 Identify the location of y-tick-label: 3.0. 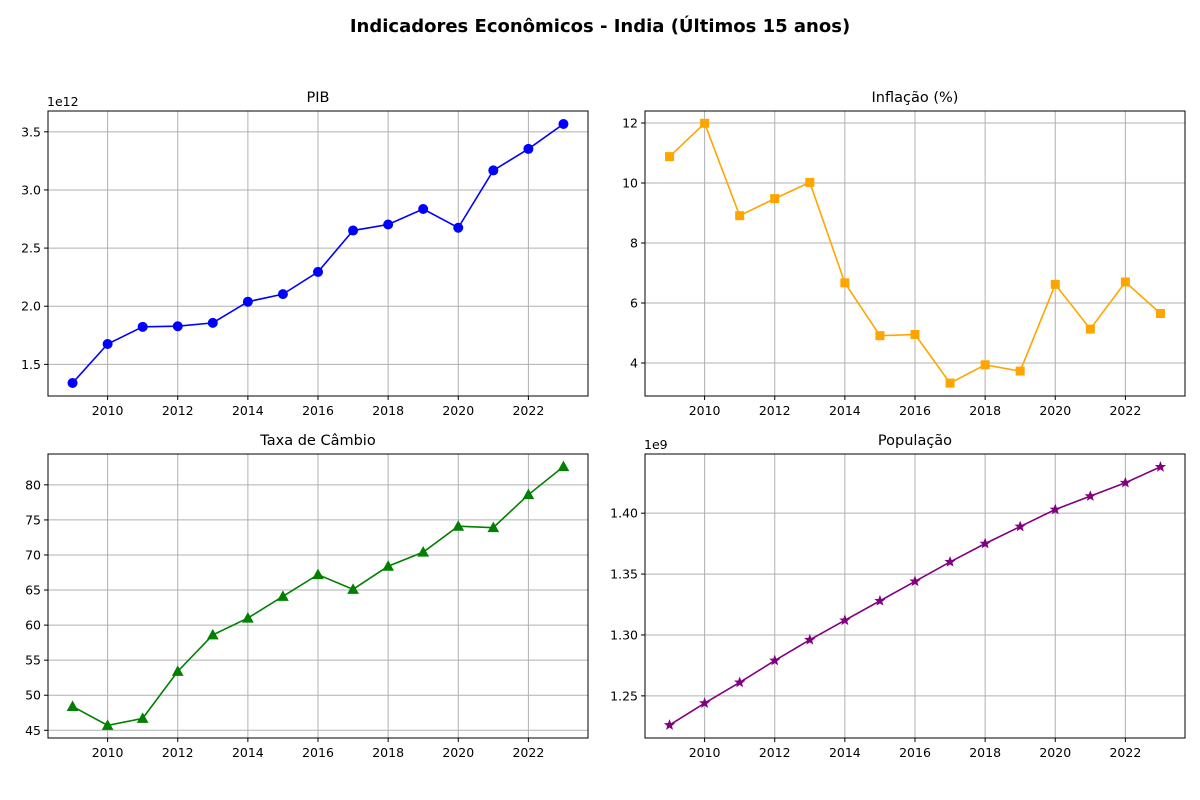
(31, 189).